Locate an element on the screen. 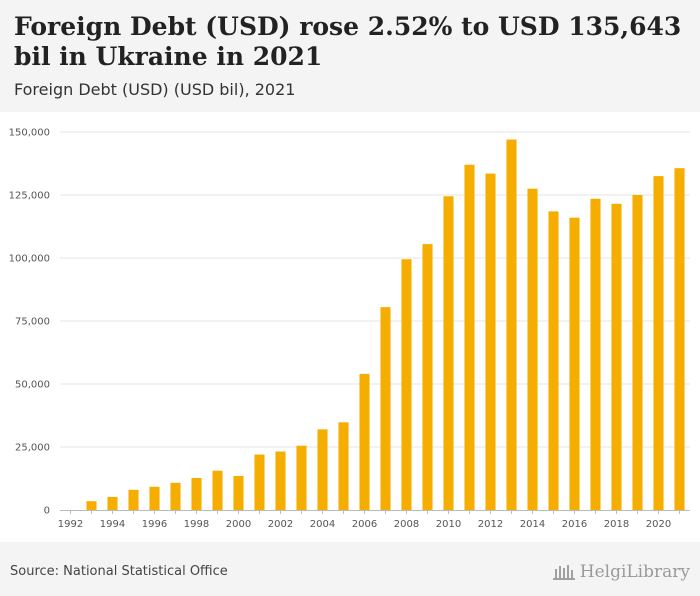 The image size is (700, 596). x-tick-label: 1996 is located at coordinates (154, 524).